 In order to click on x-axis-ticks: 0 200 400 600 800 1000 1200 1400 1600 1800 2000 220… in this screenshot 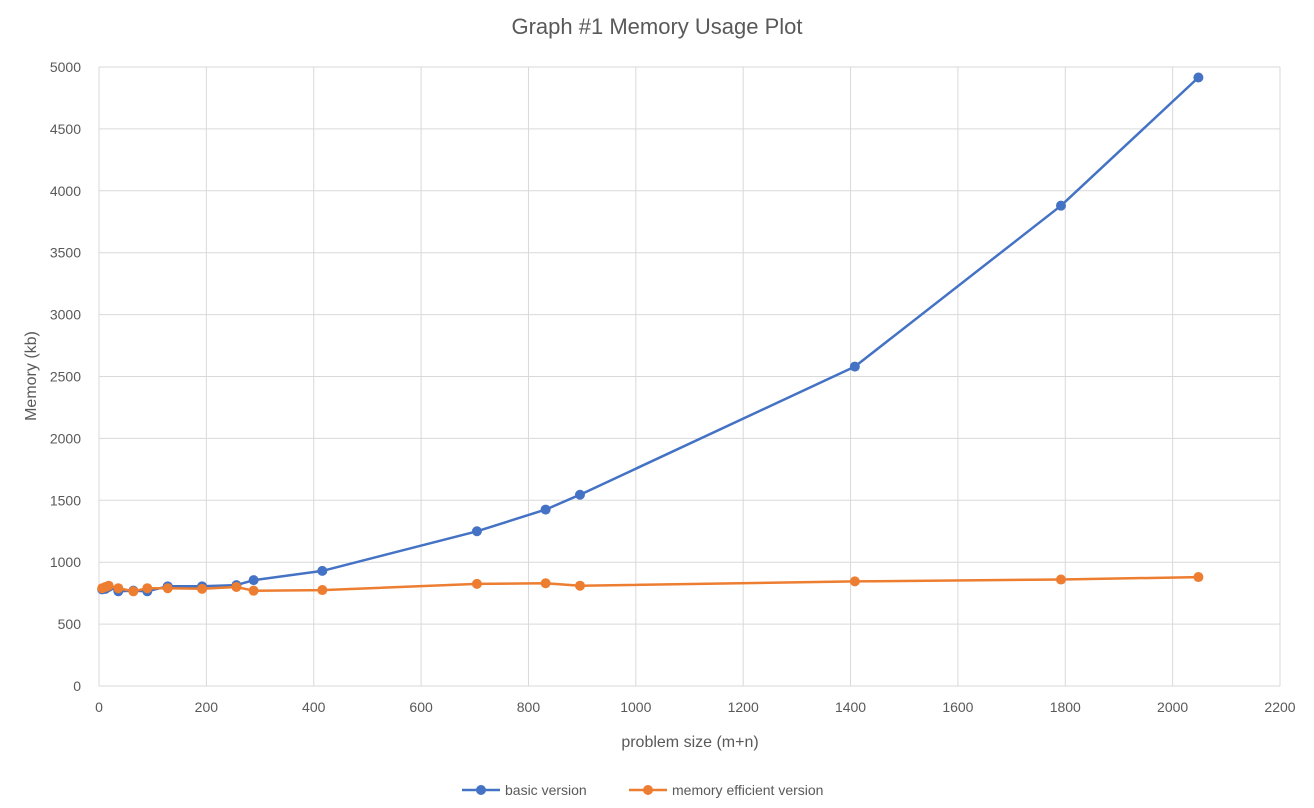, I will do `click(695, 707)`.